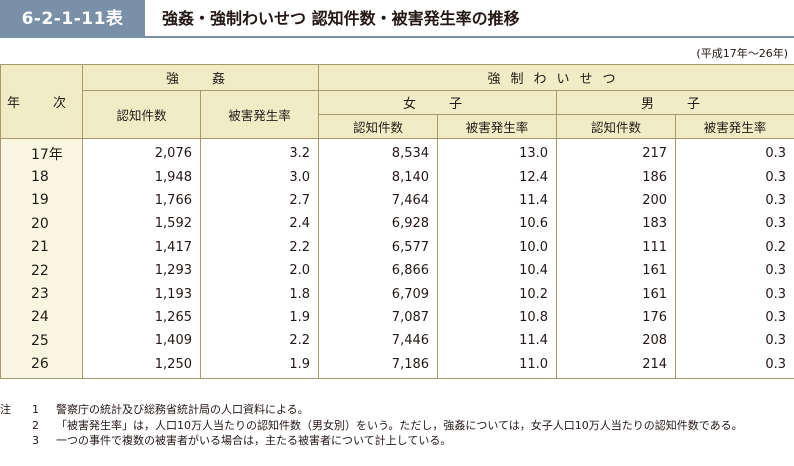 The image size is (794, 466). What do you see at coordinates (5, 409) in the screenshot?
I see `notes-label: 注` at bounding box center [5, 409].